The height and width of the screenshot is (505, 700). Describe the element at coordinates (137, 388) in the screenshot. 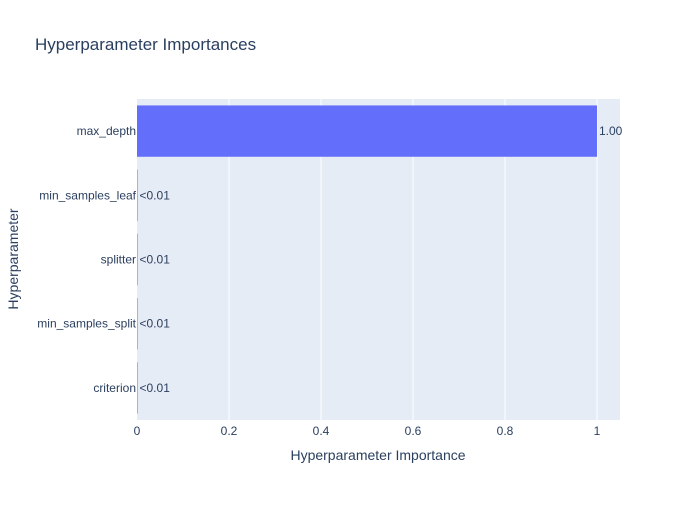

I see `bar-criterion` at that location.